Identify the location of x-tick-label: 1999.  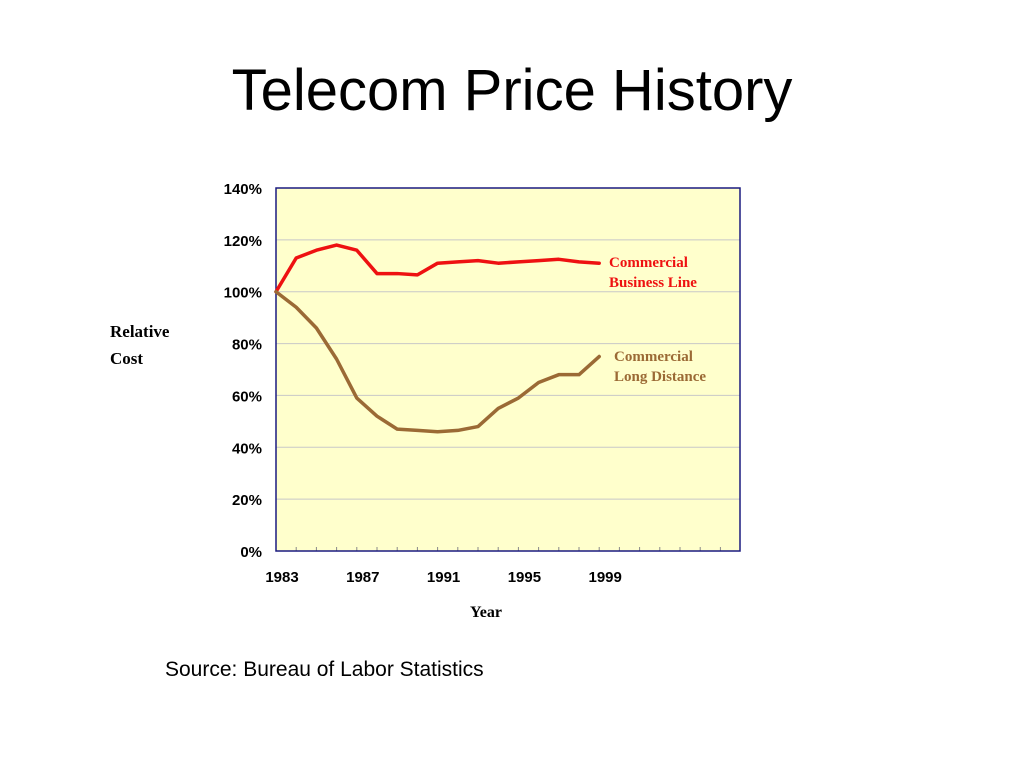
(605, 577).